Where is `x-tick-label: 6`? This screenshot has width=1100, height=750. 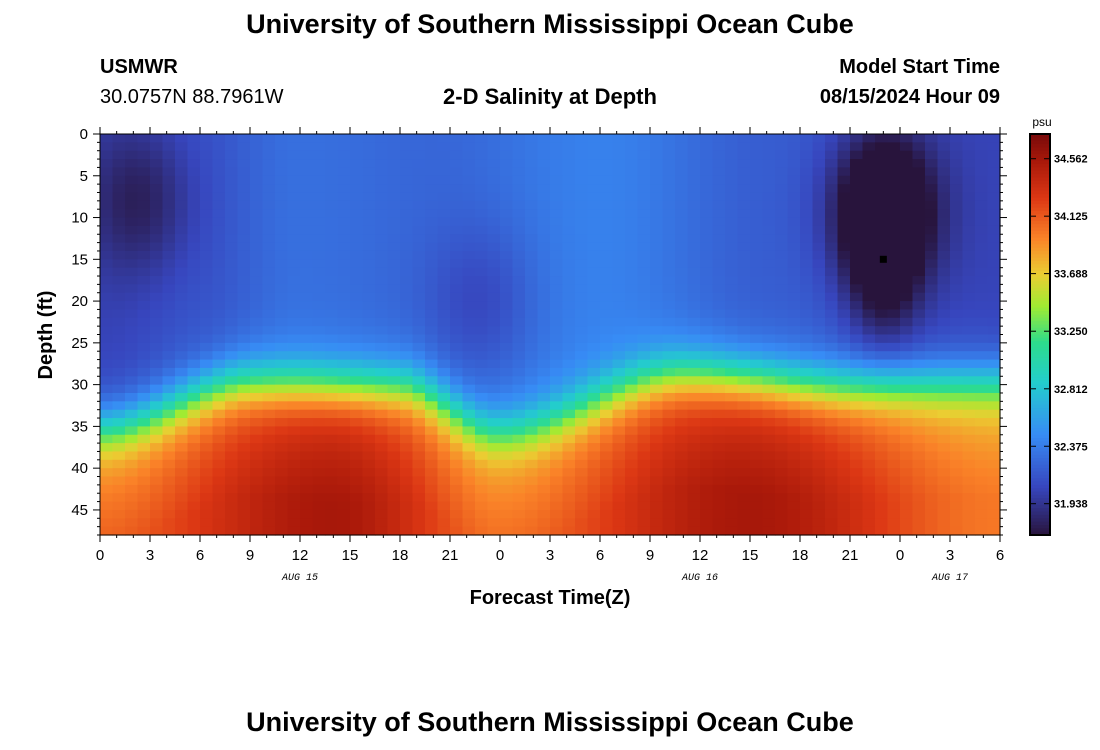
x-tick-label: 6 is located at coordinates (1000, 555).